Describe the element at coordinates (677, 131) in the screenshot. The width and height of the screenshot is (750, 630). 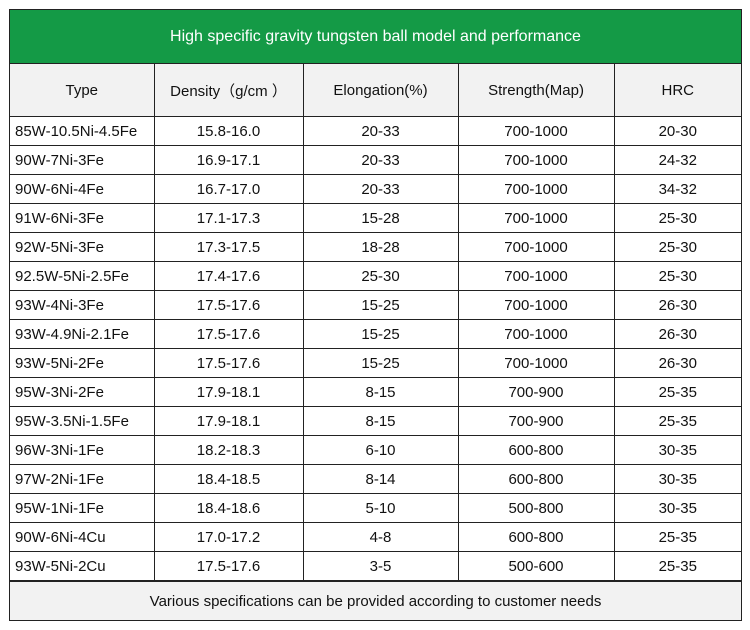
I see `cell-hrc: 20-30` at that location.